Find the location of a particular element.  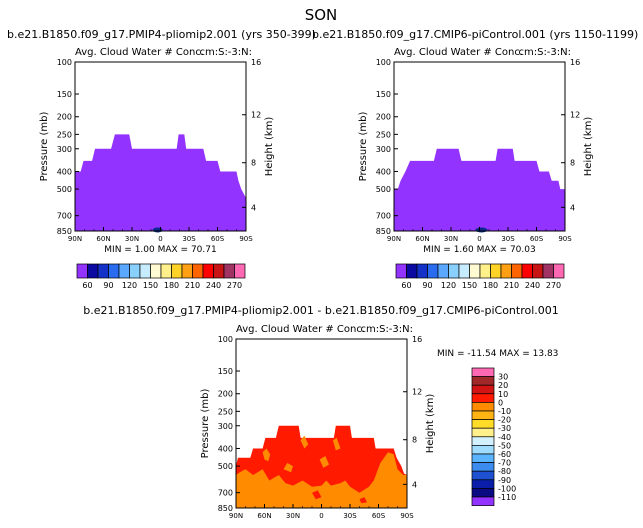

colorbar-label: 210 is located at coordinates (192, 285).